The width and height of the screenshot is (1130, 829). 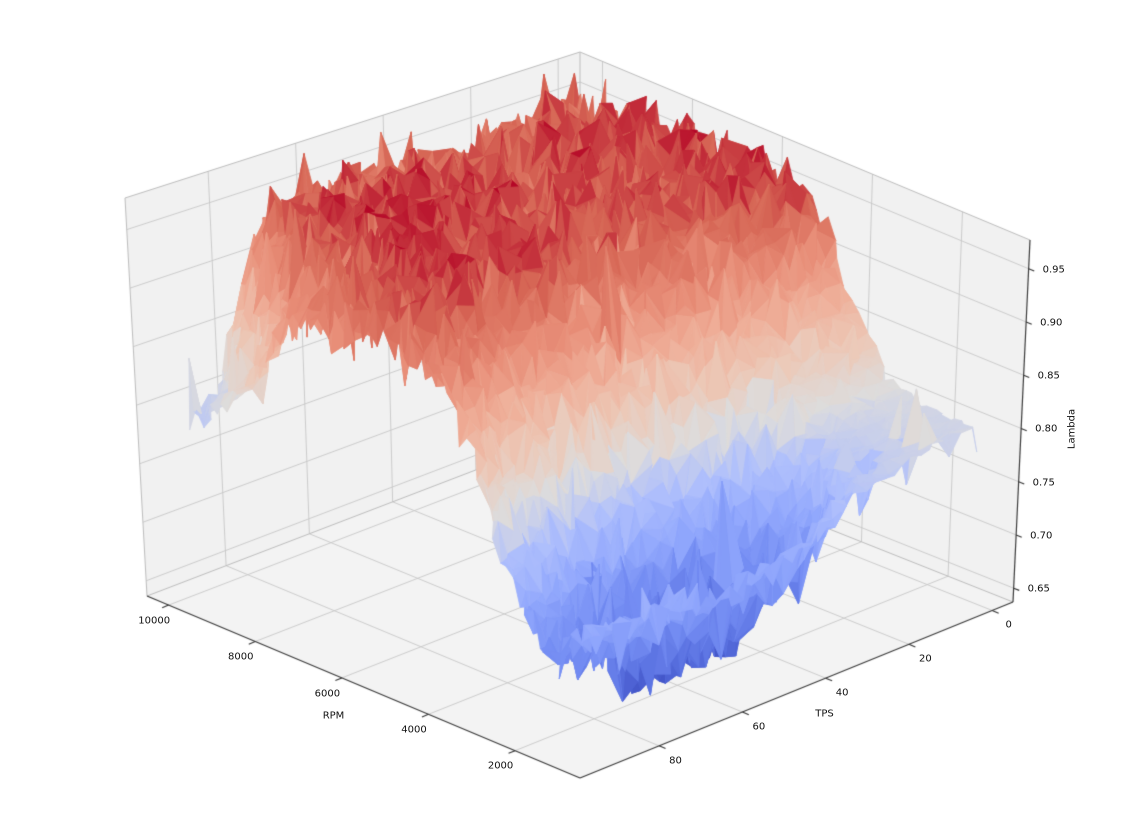 I want to click on z-axis-label: Lambda, so click(x=1071, y=429).